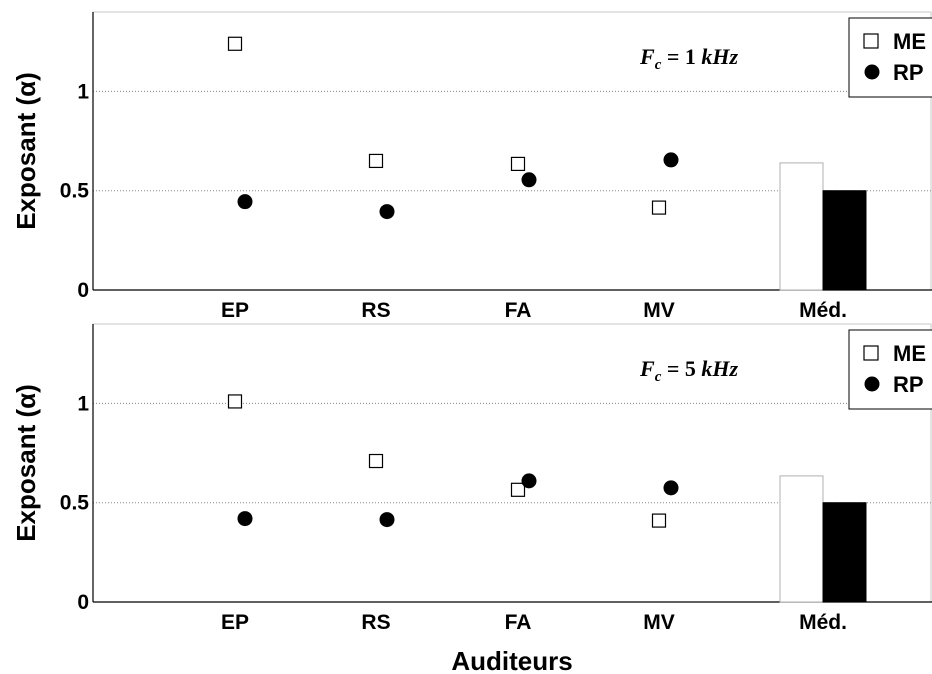 This screenshot has width=932, height=674. Describe the element at coordinates (689, 58) in the screenshot. I see `frequency-annotation: Fc = 1 kHz` at that location.